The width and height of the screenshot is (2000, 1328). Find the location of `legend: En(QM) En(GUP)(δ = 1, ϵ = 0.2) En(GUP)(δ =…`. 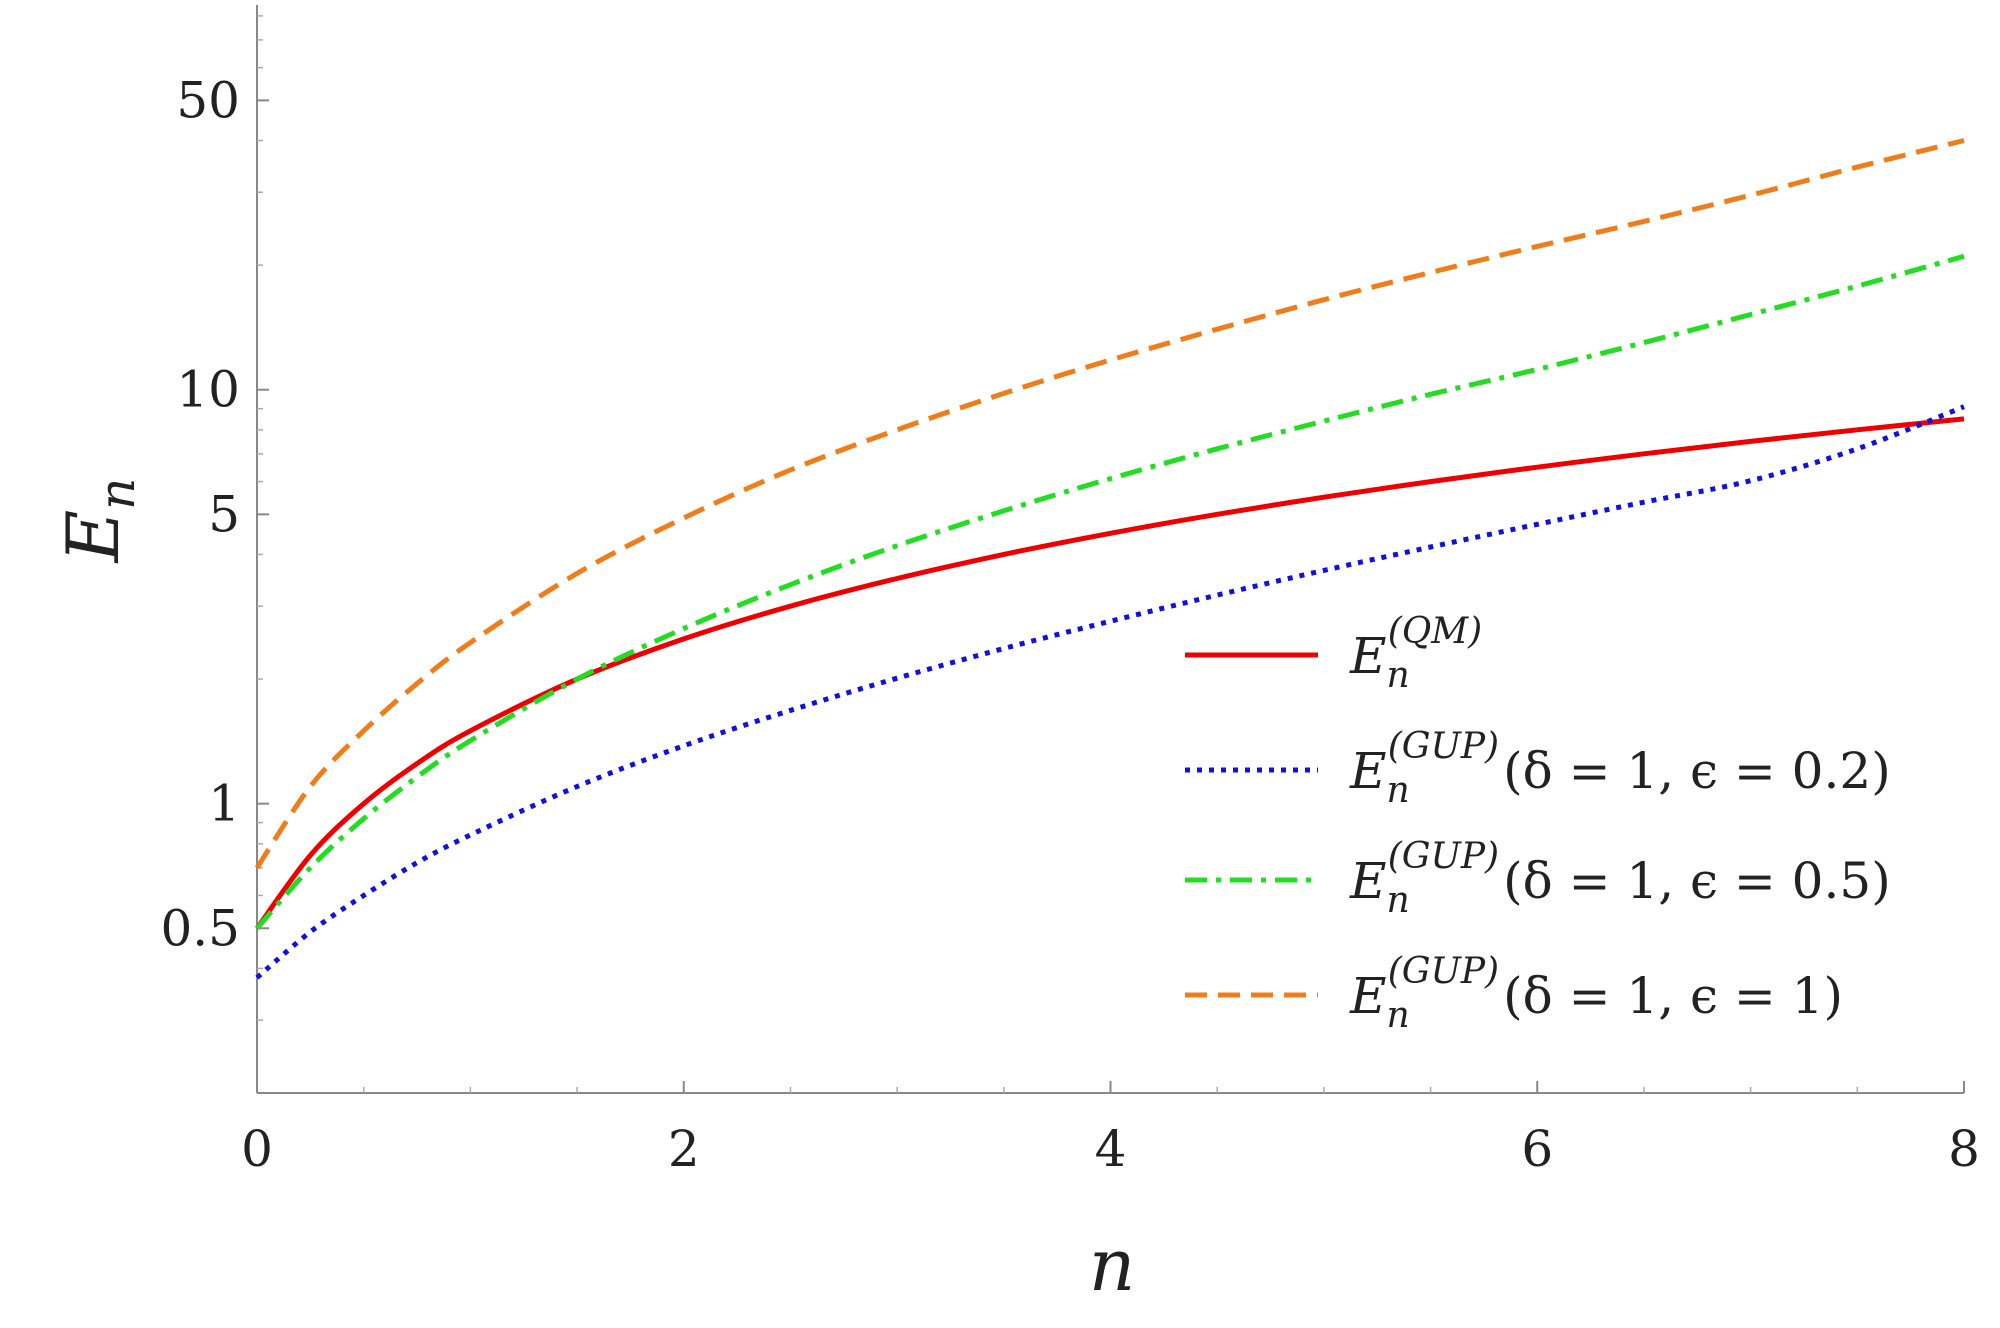

legend: En(QM) En(GUP)(δ = 1, ϵ = 0.2) En(GUP)(δ =… is located at coordinates (1538, 823).